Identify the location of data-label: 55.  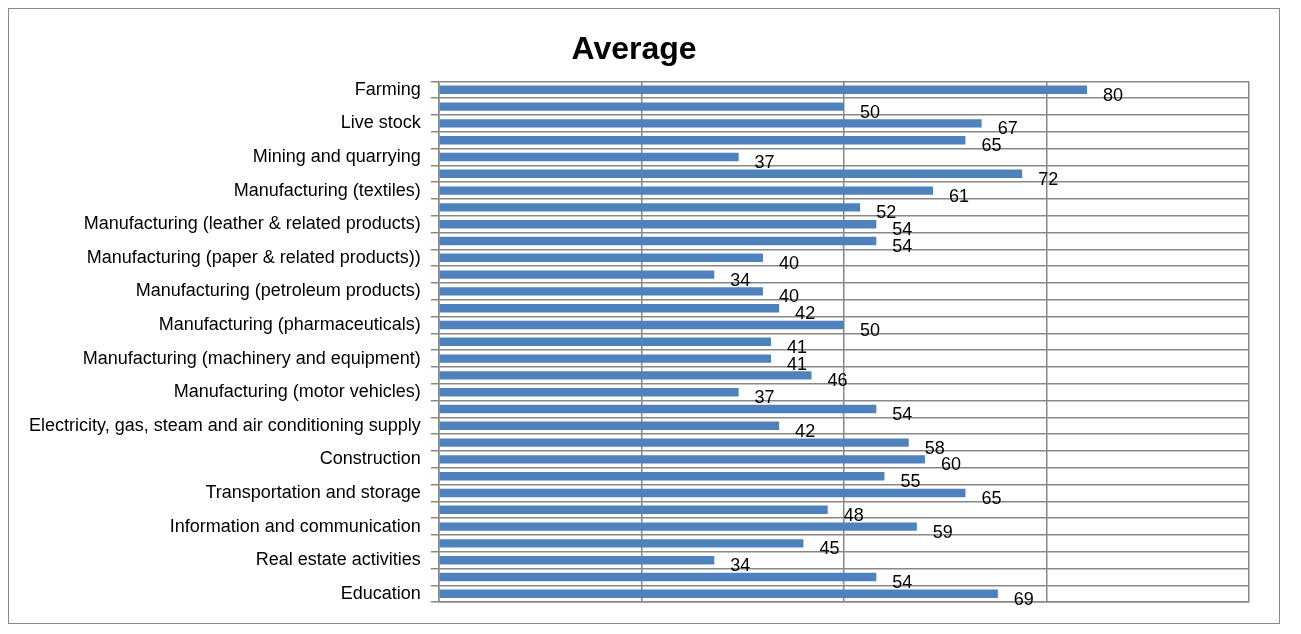
(910, 481).